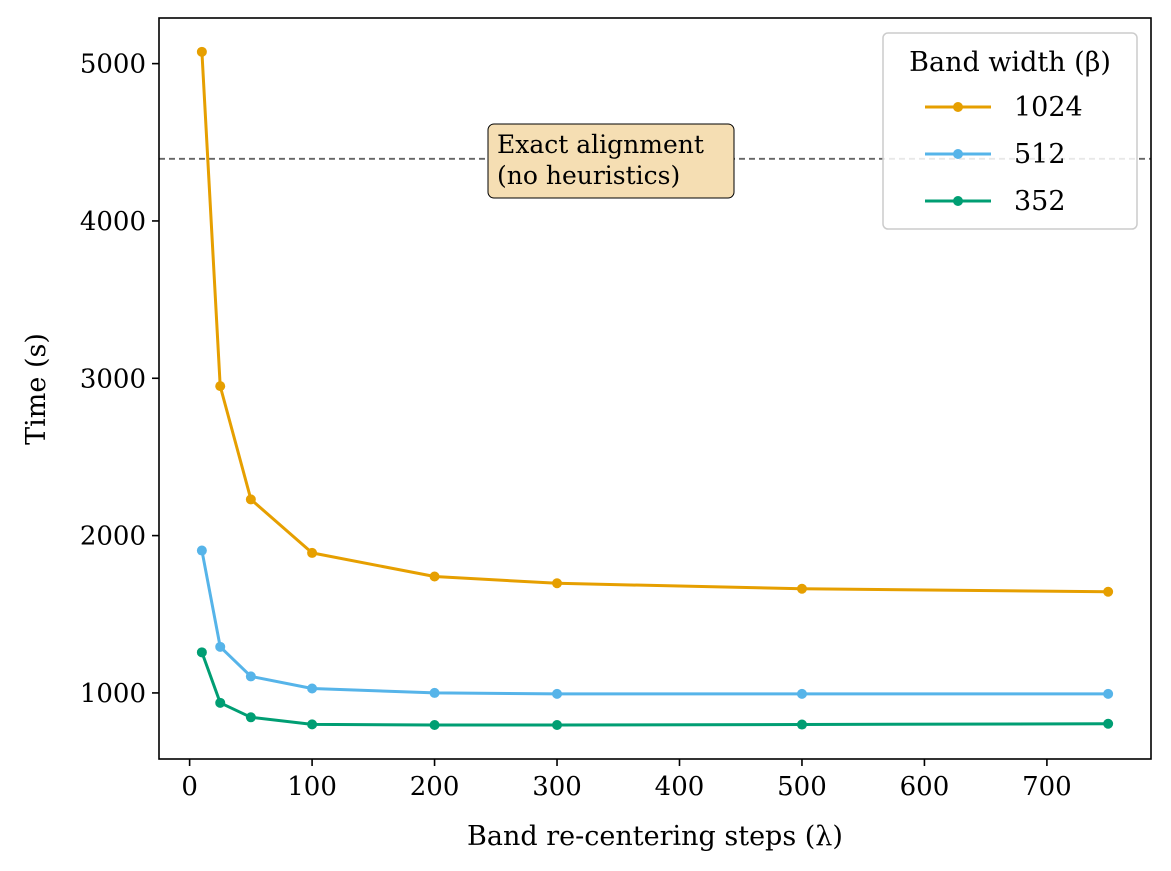 The width and height of the screenshot is (1171, 871). Describe the element at coordinates (312, 787) in the screenshot. I see `x-tick-label: 100` at that location.